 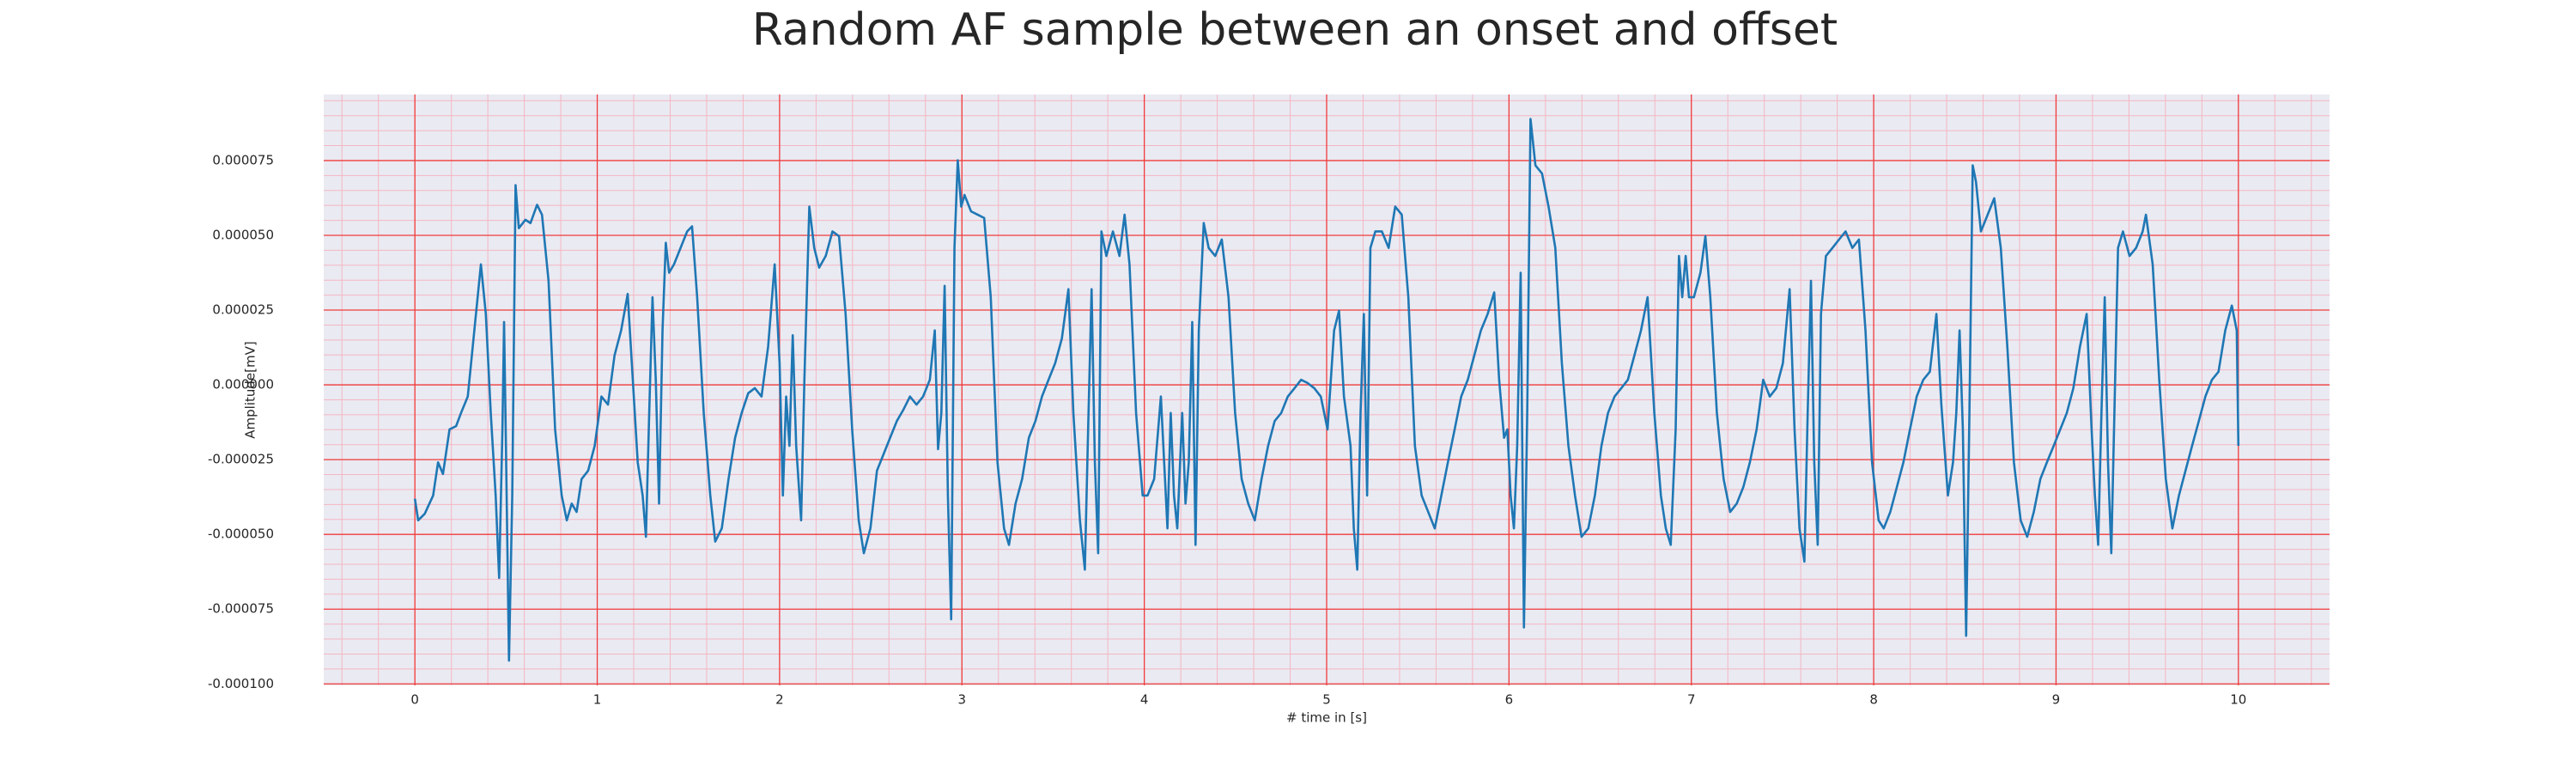 I want to click on x-tick-label: 7, so click(x=1692, y=700).